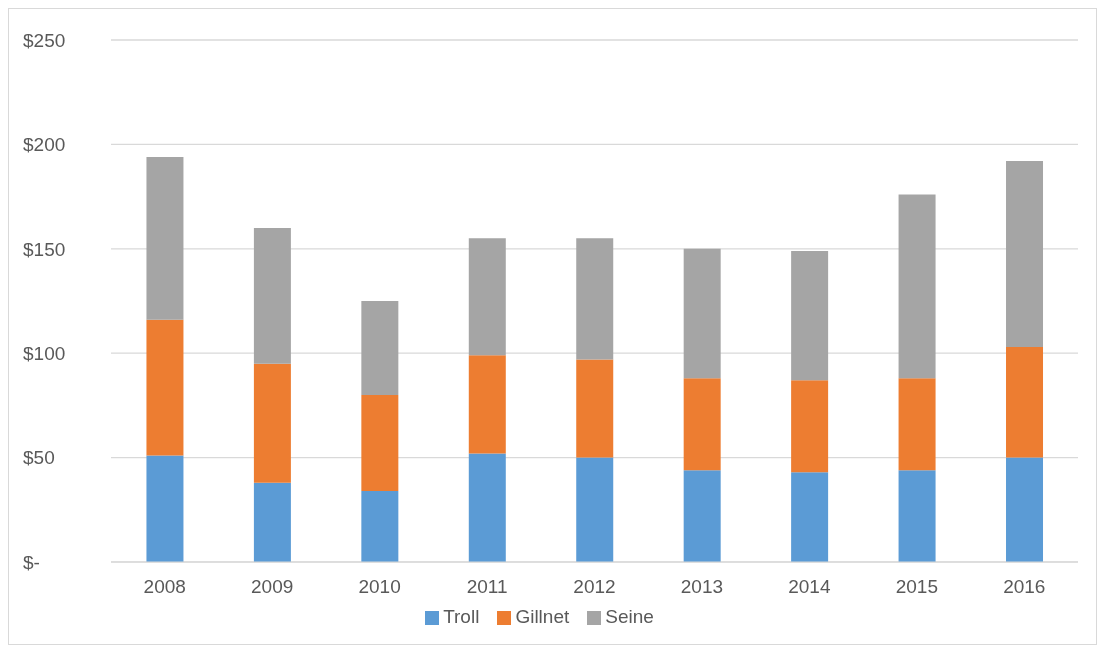 Image resolution: width=1105 pixels, height=653 pixels. I want to click on x-tick-label: 2016, so click(1024, 587).